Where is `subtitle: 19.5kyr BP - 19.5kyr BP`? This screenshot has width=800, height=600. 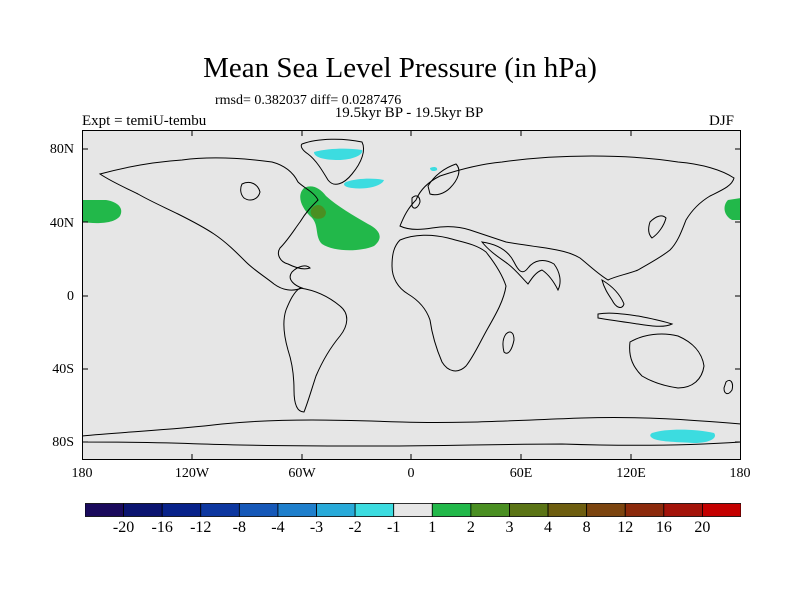
subtitle: 19.5kyr BP - 19.5kyr BP is located at coordinates (409, 113).